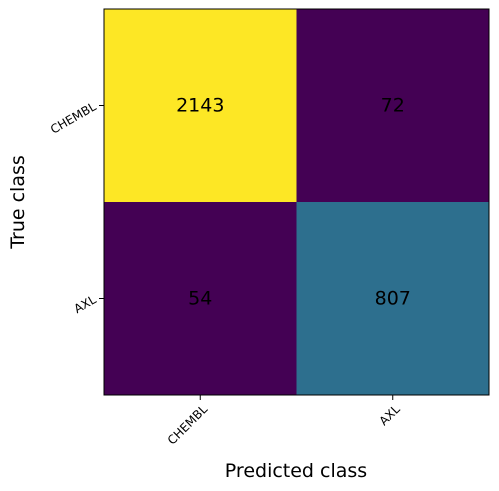 This screenshot has width=499, height=491. Describe the element at coordinates (84, 304) in the screenshot. I see `y-tick-label: AXL` at that location.